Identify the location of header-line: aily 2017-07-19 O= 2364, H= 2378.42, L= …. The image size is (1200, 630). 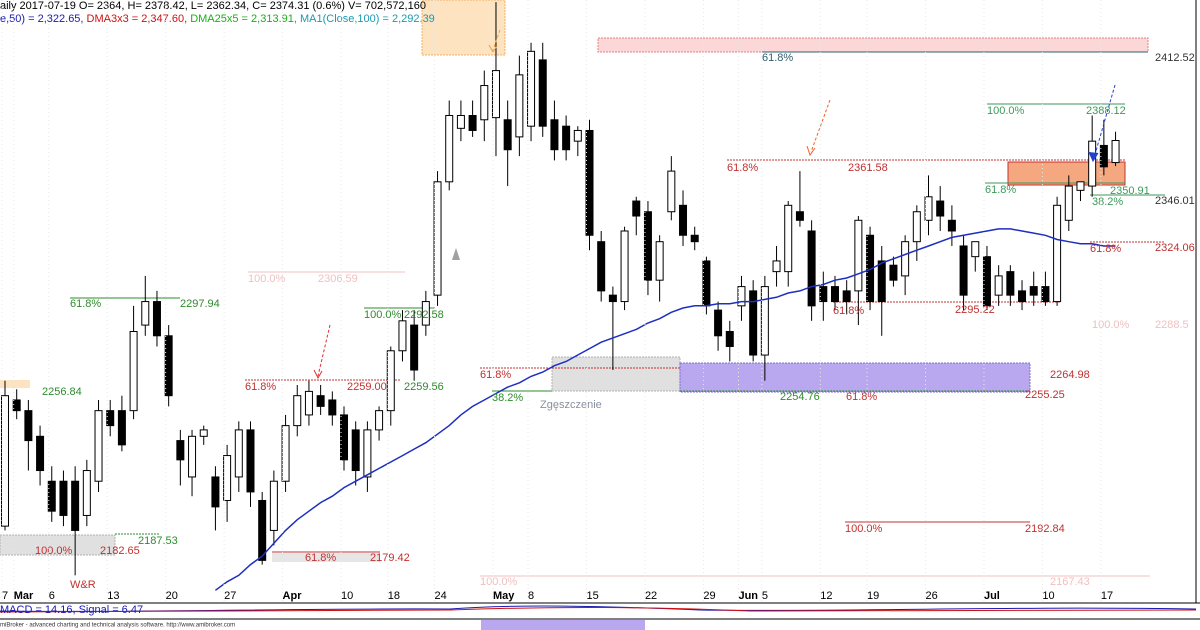
(213, 6).